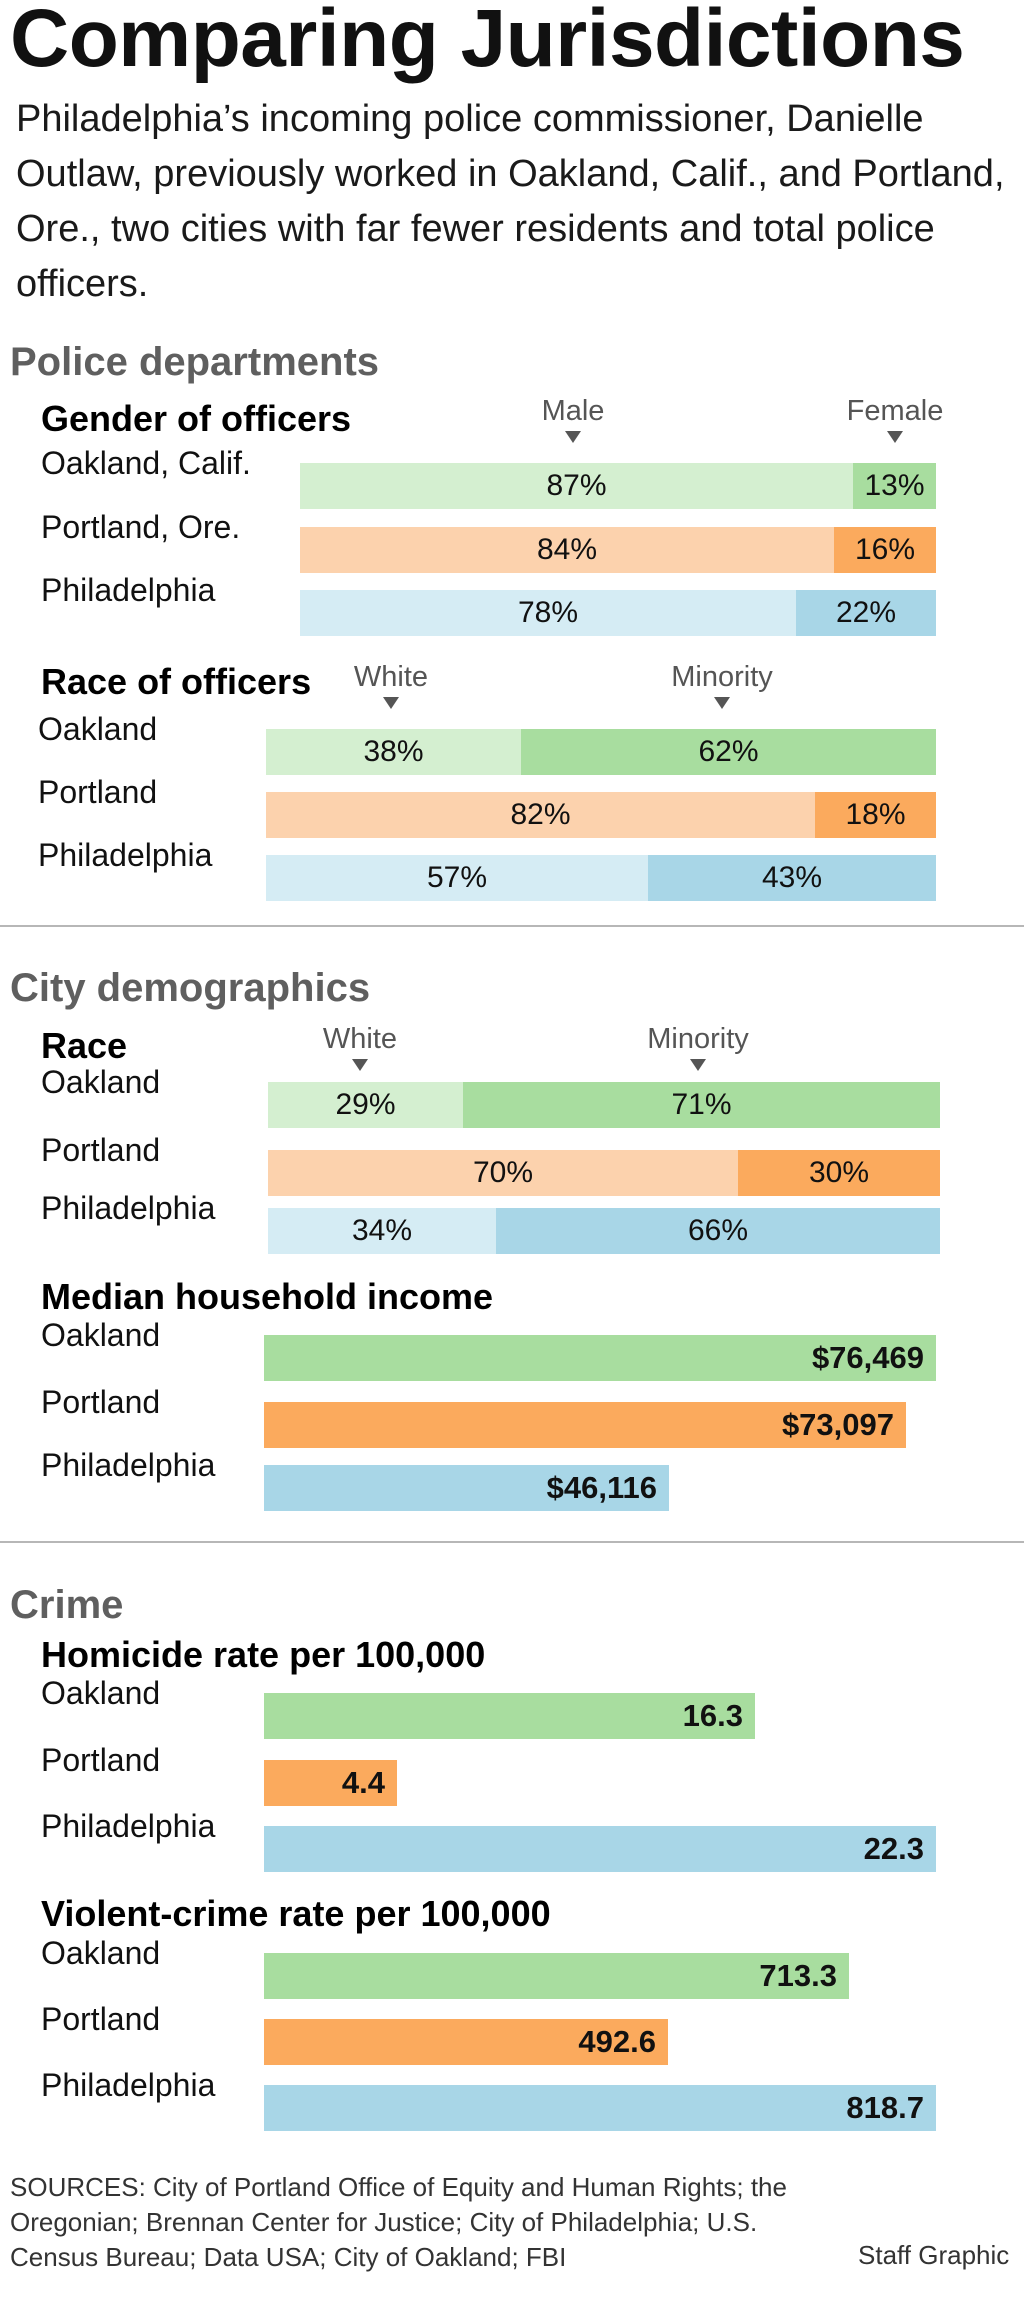 Image resolution: width=1024 pixels, height=2300 pixels. I want to click on race-title: Race, so click(84, 1045).